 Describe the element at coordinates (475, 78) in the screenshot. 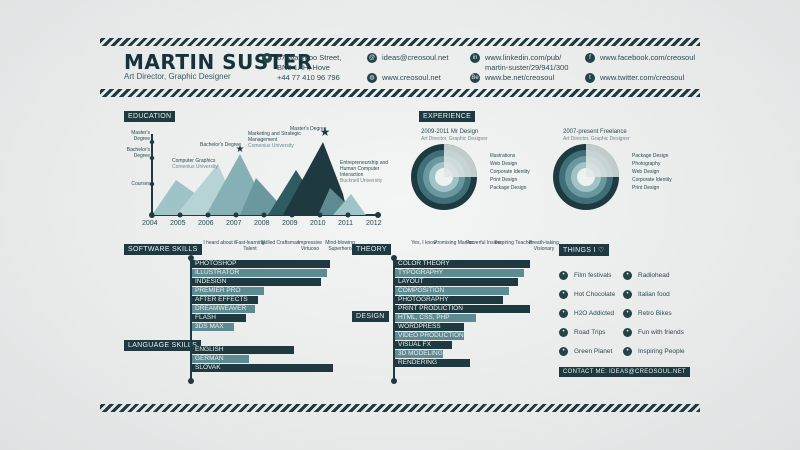

I see `behance-icon: Be` at that location.